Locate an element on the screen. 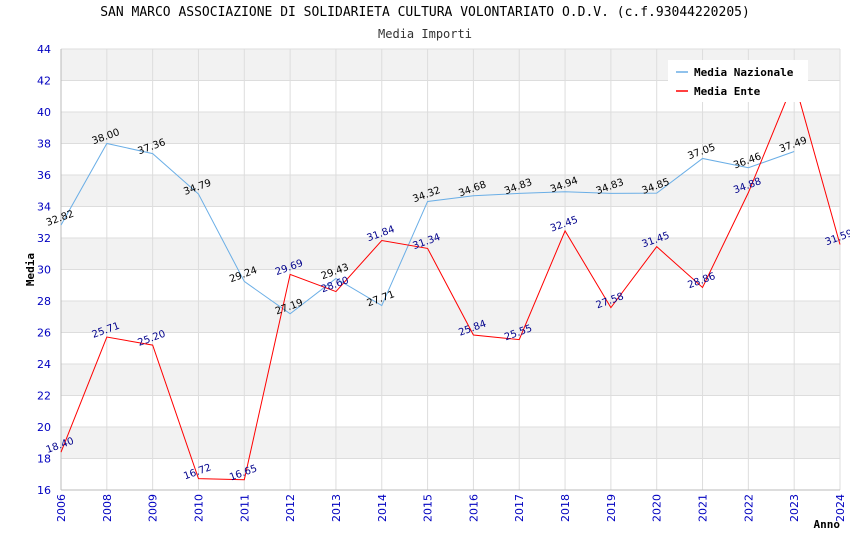 The width and height of the screenshot is (850, 550). x-tick-label: 2009 is located at coordinates (153, 508).